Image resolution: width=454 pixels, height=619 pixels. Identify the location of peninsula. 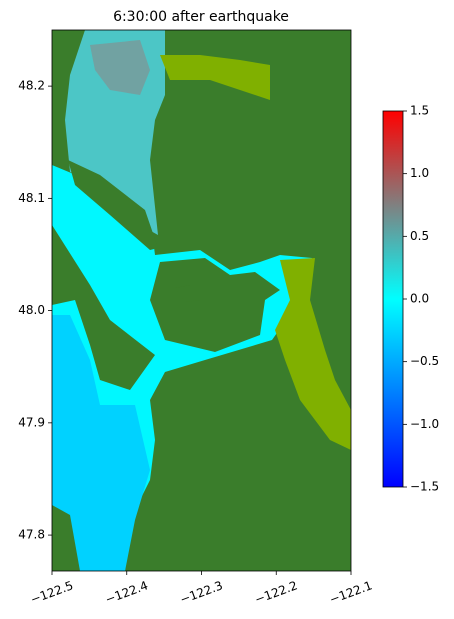
(103, 307).